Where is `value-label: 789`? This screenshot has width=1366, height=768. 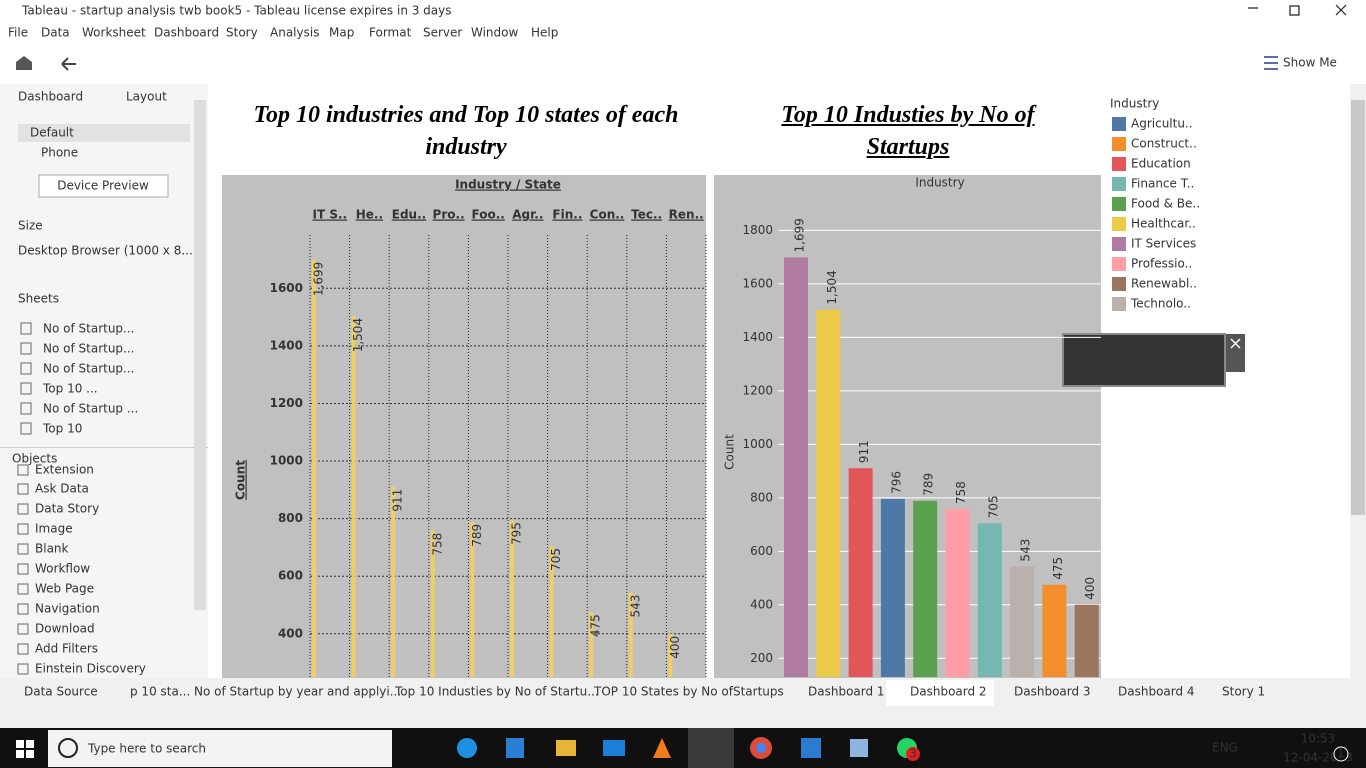
value-label: 789 is located at coordinates (477, 535).